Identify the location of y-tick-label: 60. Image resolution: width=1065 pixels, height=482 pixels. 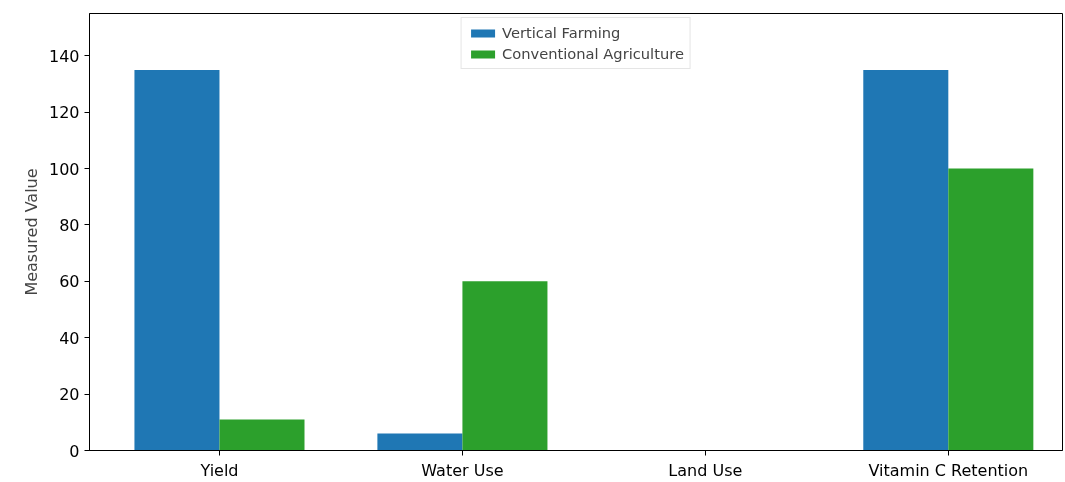
(69, 282).